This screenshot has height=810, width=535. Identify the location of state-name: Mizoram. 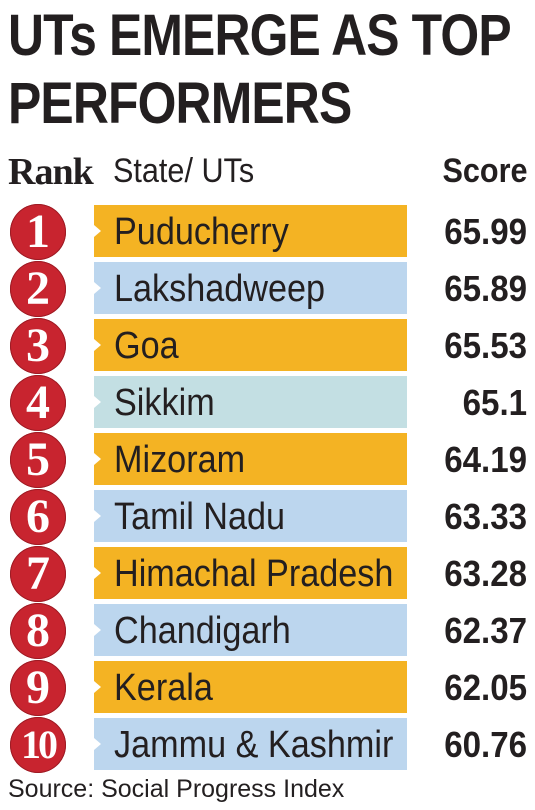
(180, 460).